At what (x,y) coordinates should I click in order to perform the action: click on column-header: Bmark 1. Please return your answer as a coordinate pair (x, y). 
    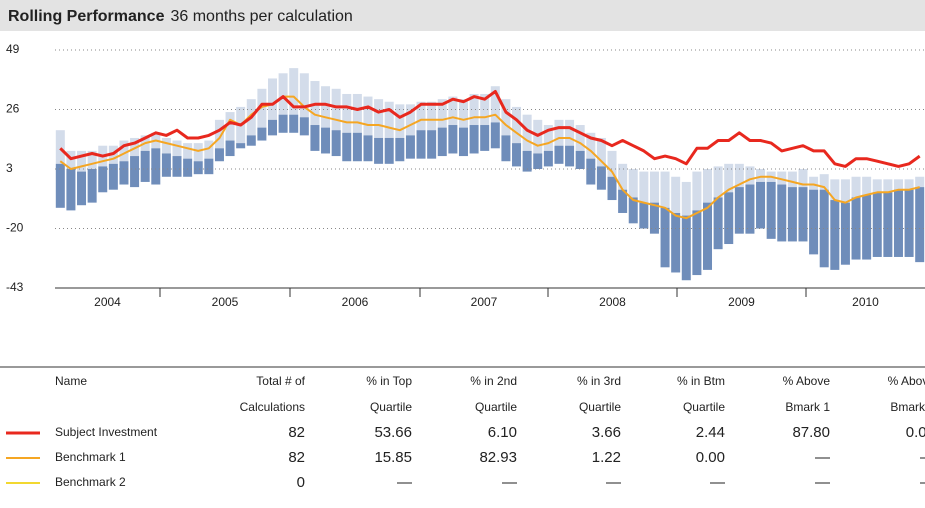
    Looking at the image, I should click on (807, 407).